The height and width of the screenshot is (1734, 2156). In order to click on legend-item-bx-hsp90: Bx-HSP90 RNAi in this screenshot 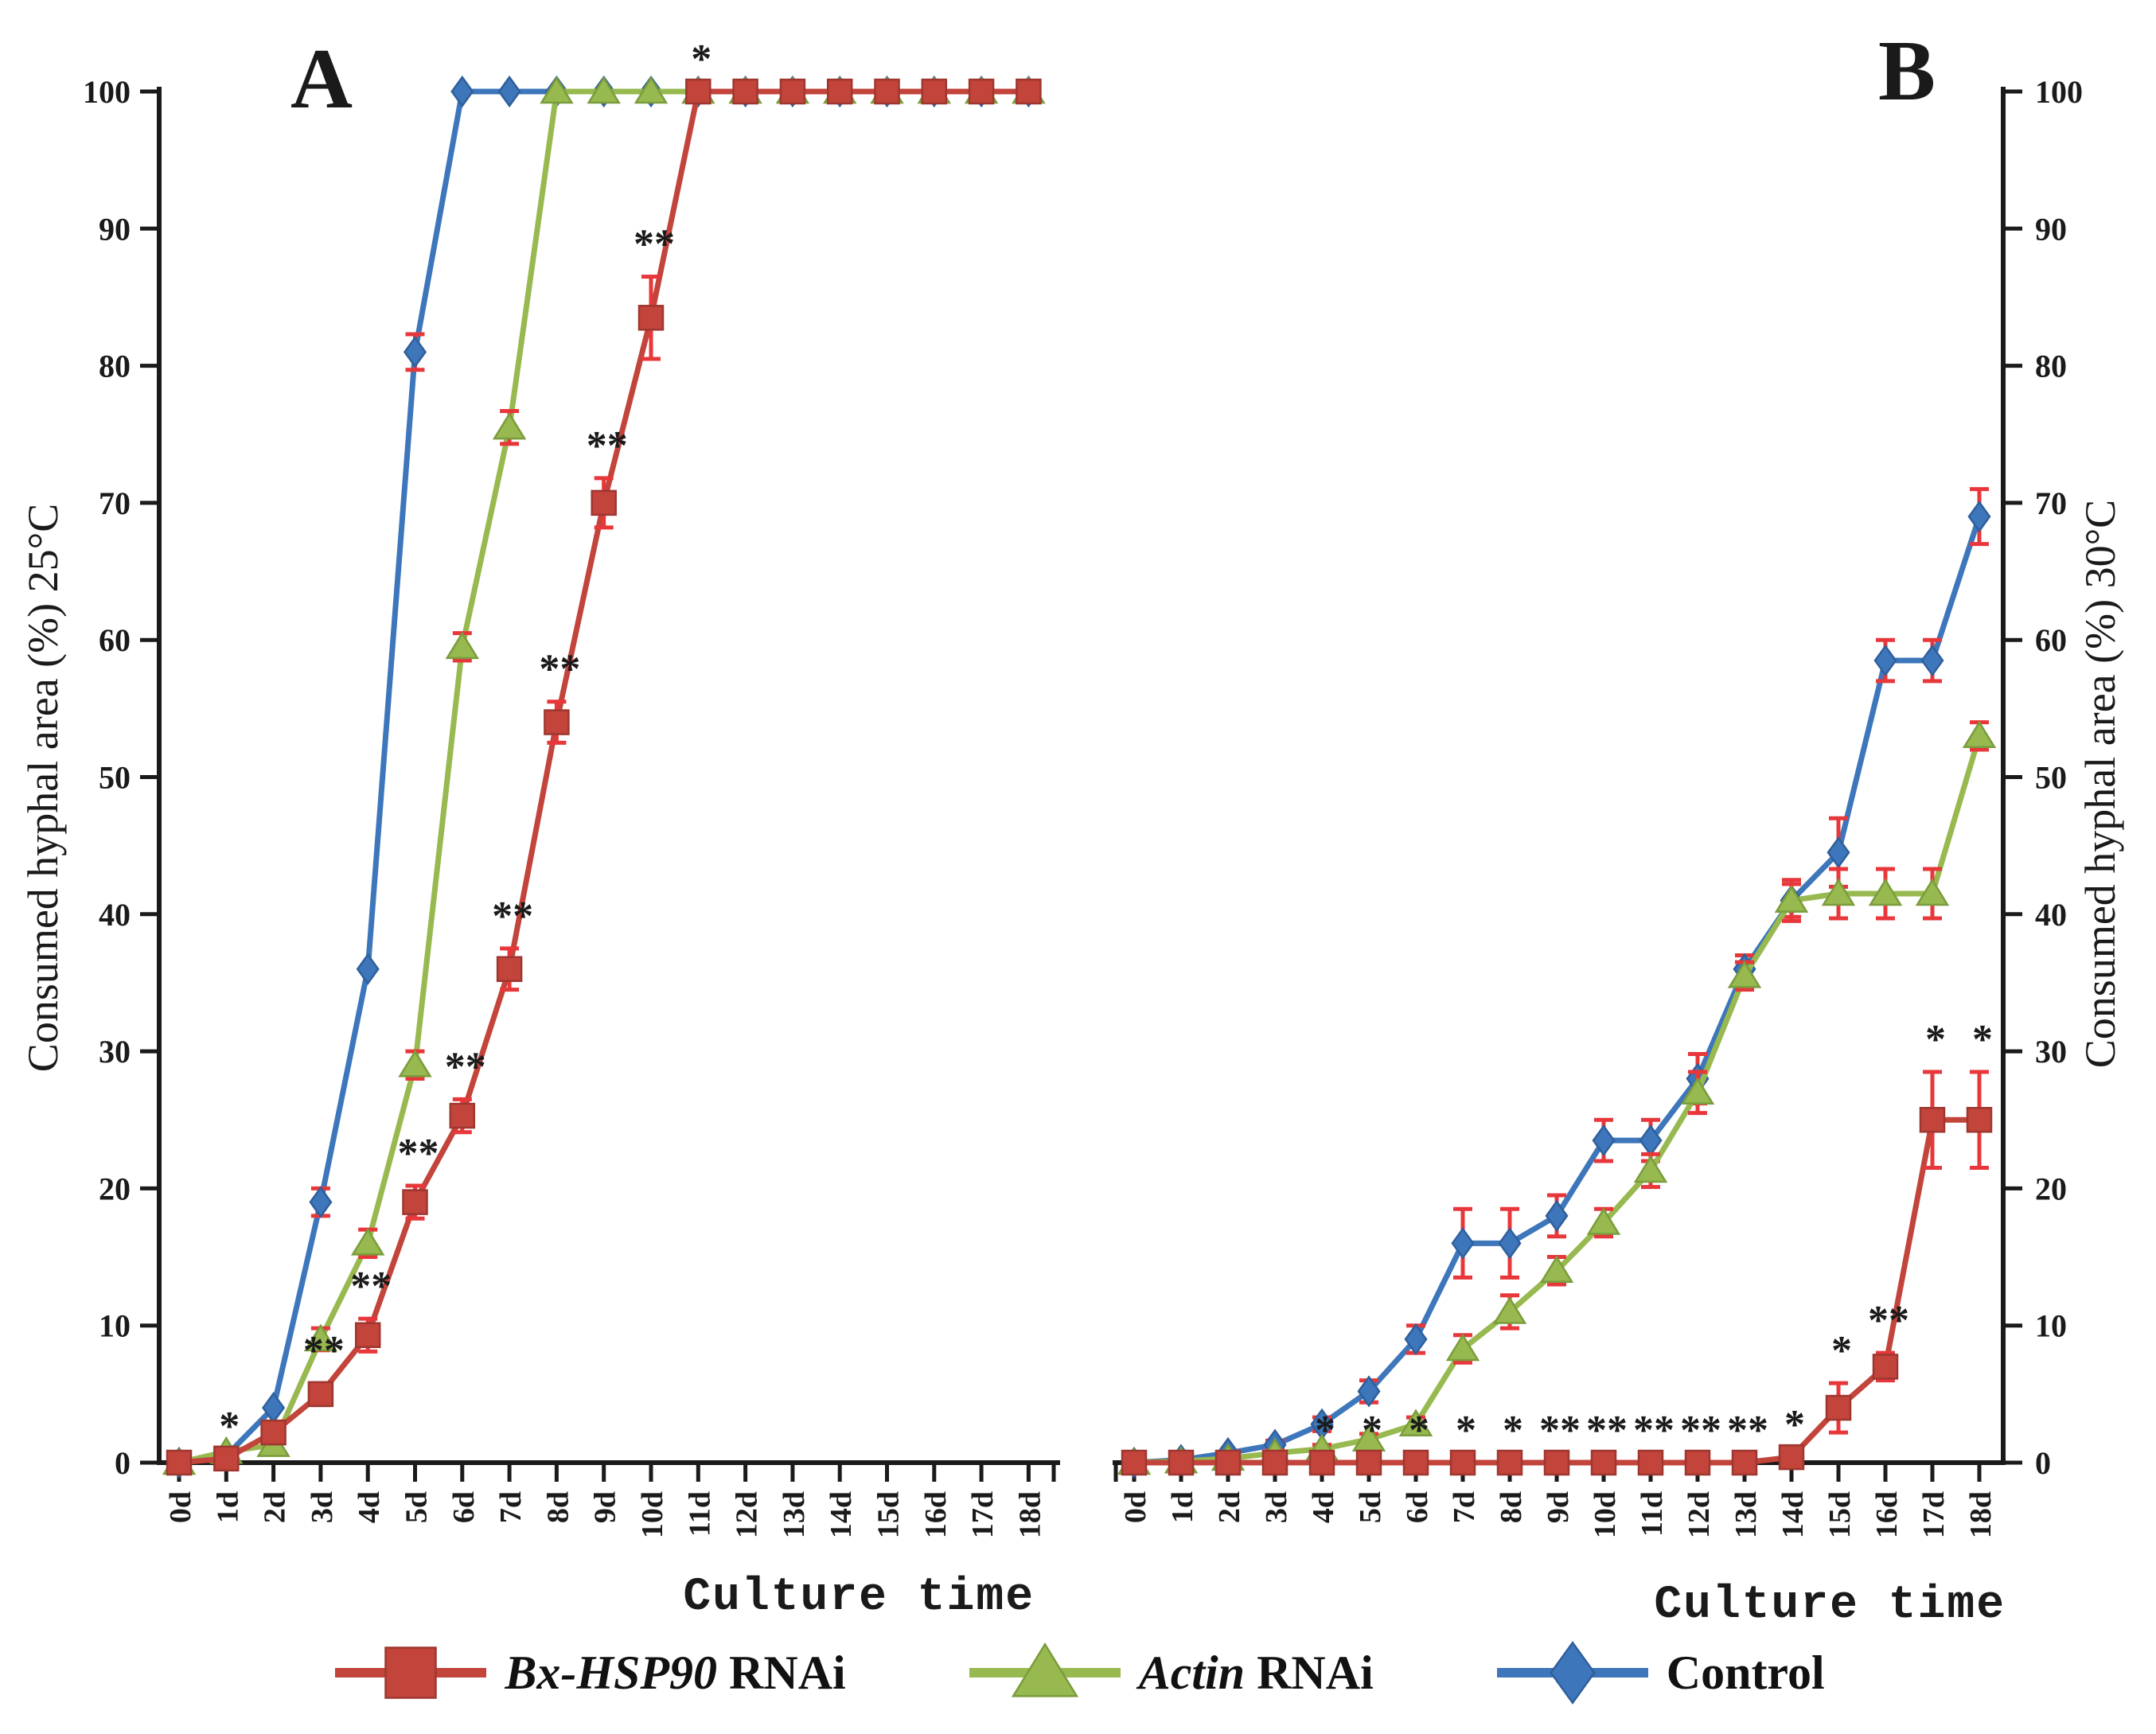, I will do `click(588, 1673)`.